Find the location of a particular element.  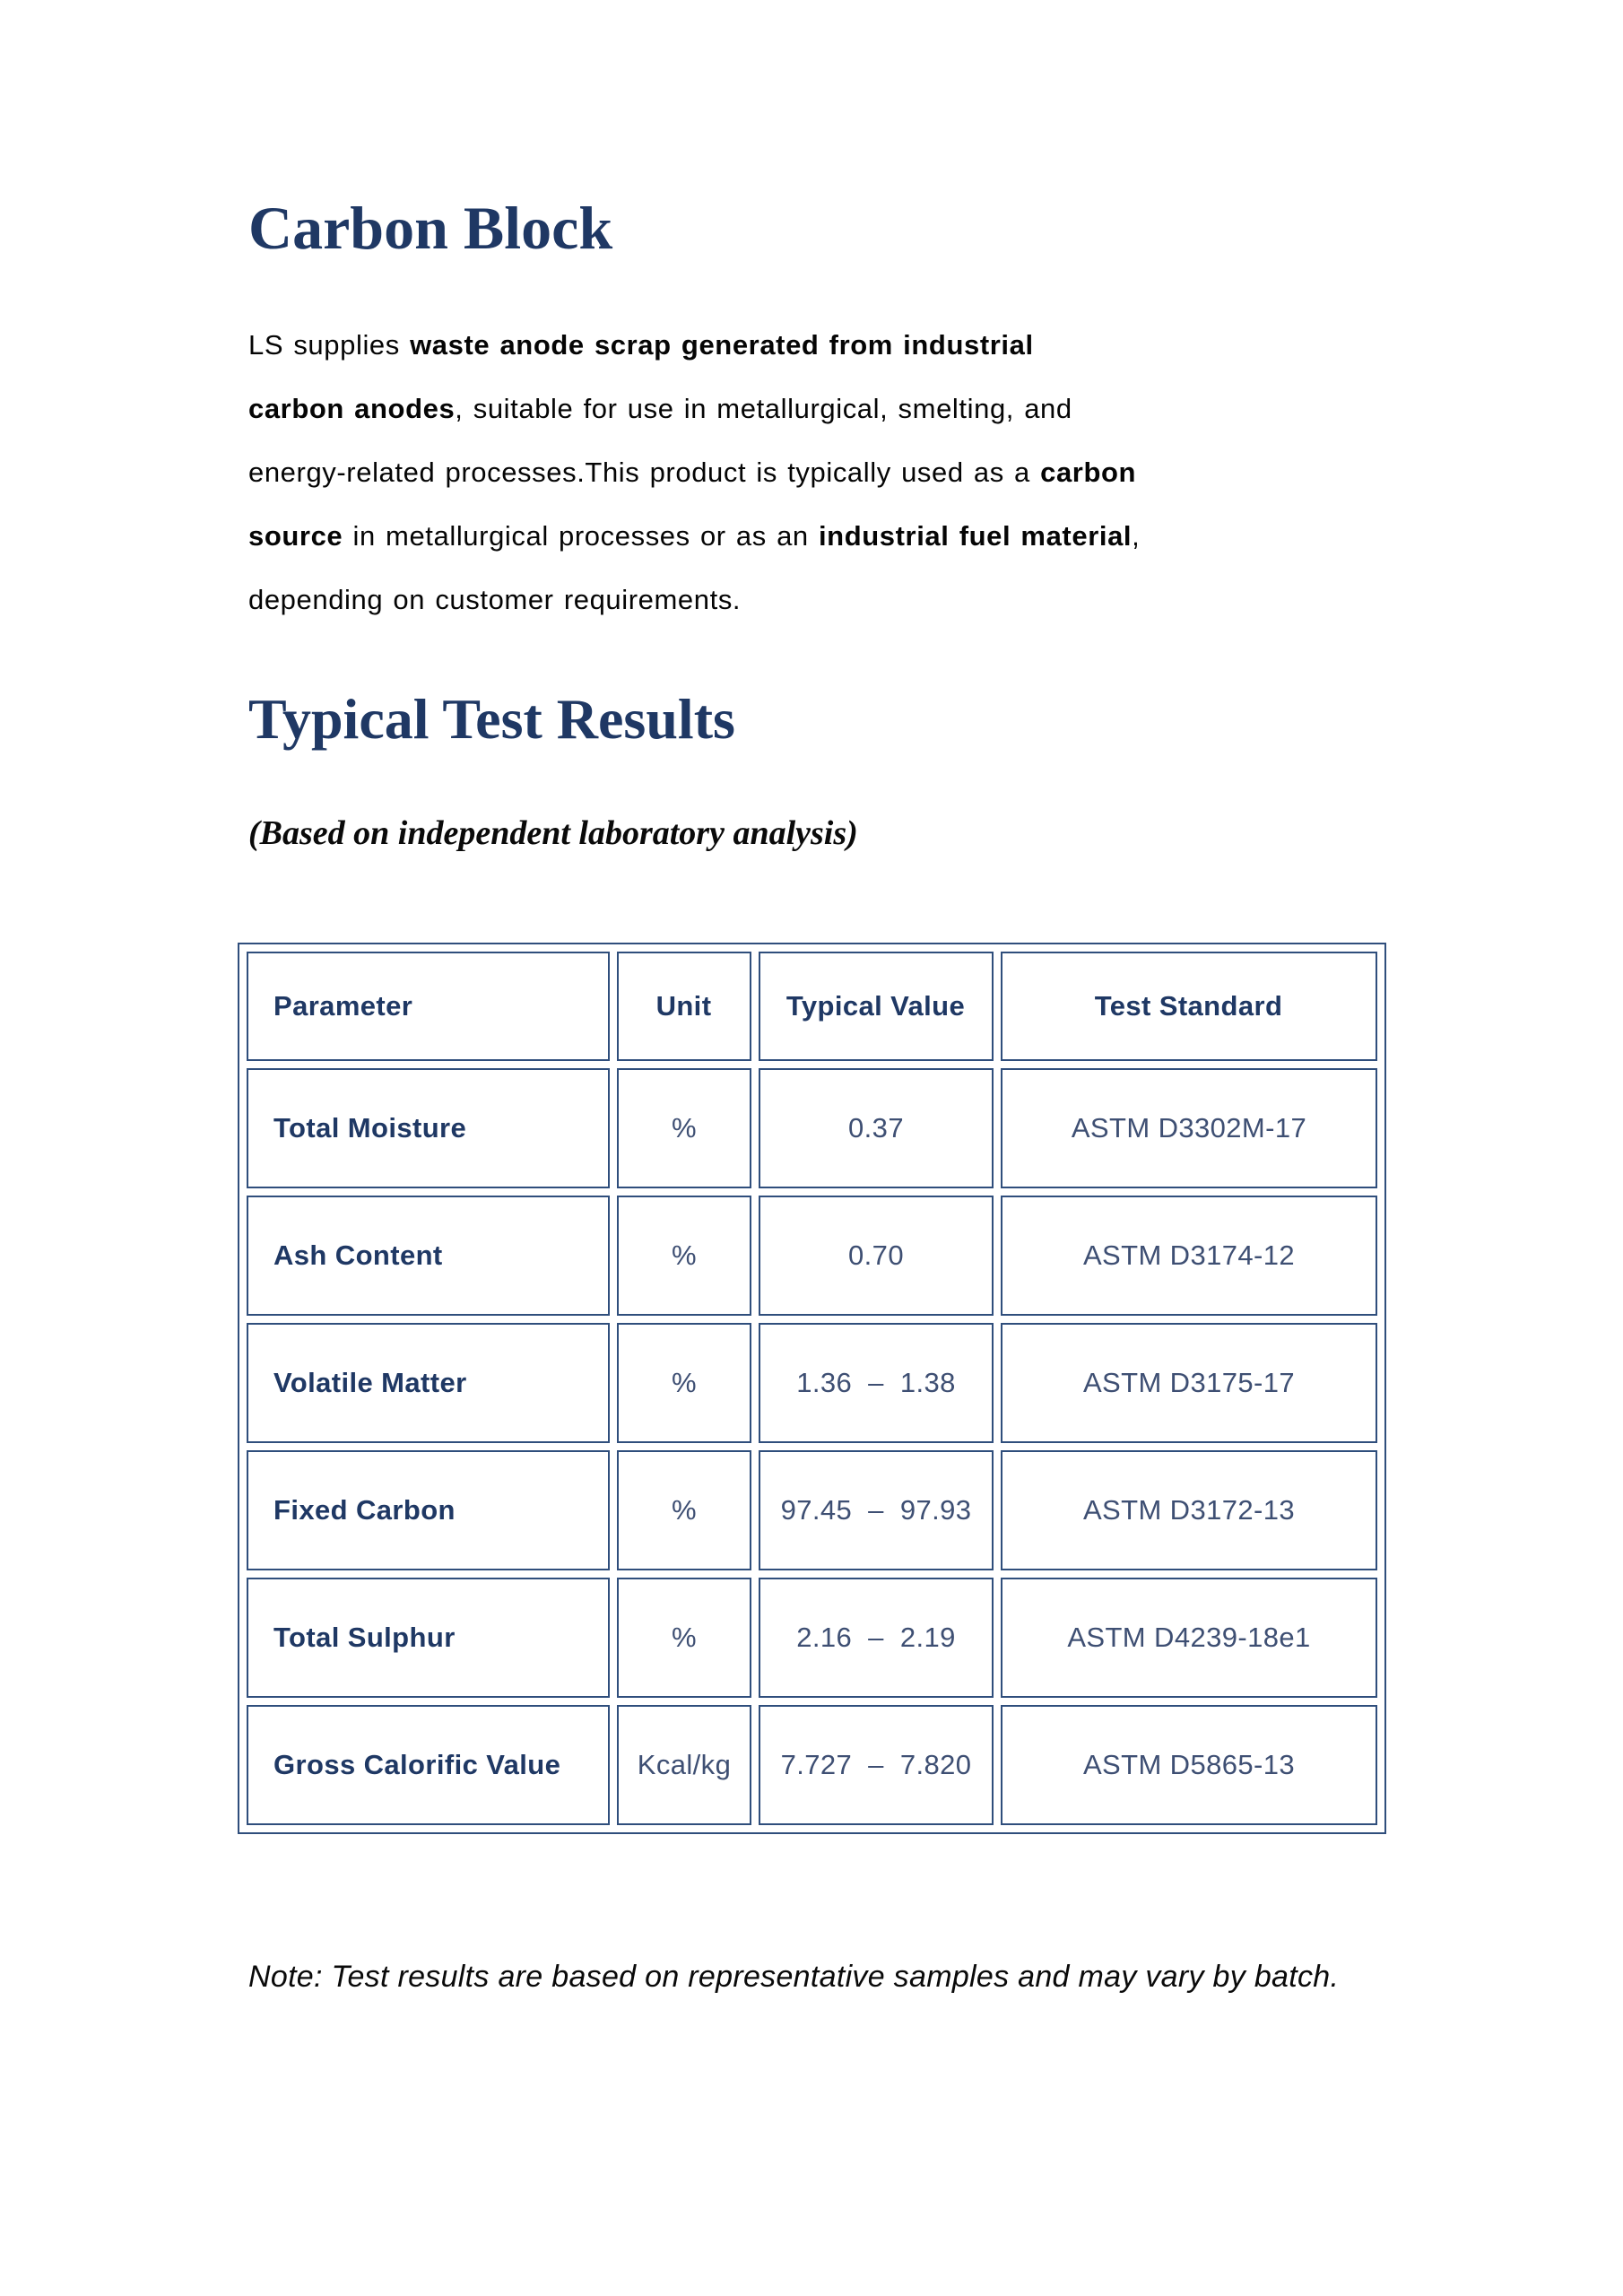

page-title: Carbon Block is located at coordinates (430, 228).